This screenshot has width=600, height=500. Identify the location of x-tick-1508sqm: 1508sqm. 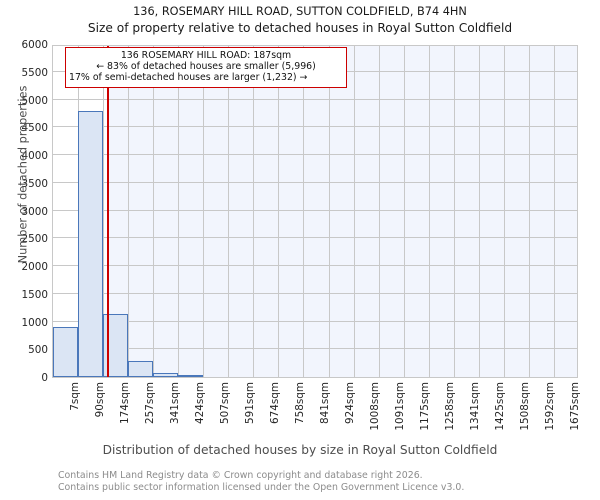
(525, 406).